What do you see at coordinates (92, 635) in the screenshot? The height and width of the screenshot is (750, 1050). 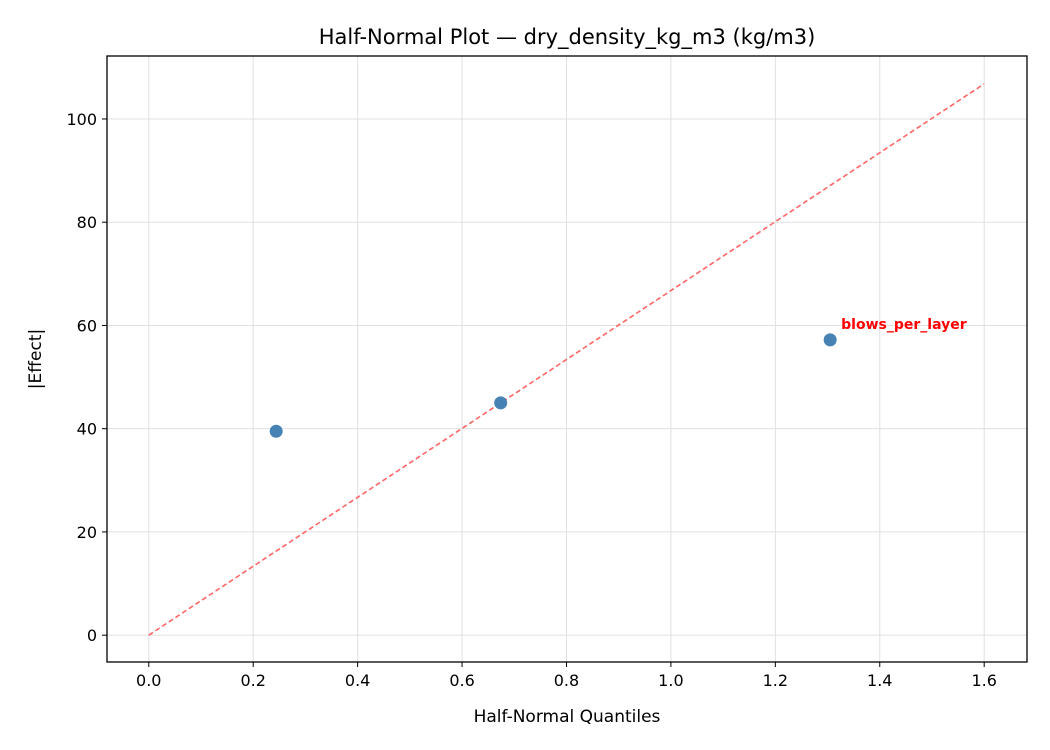 I see `y-tick-label: 0` at bounding box center [92, 635].